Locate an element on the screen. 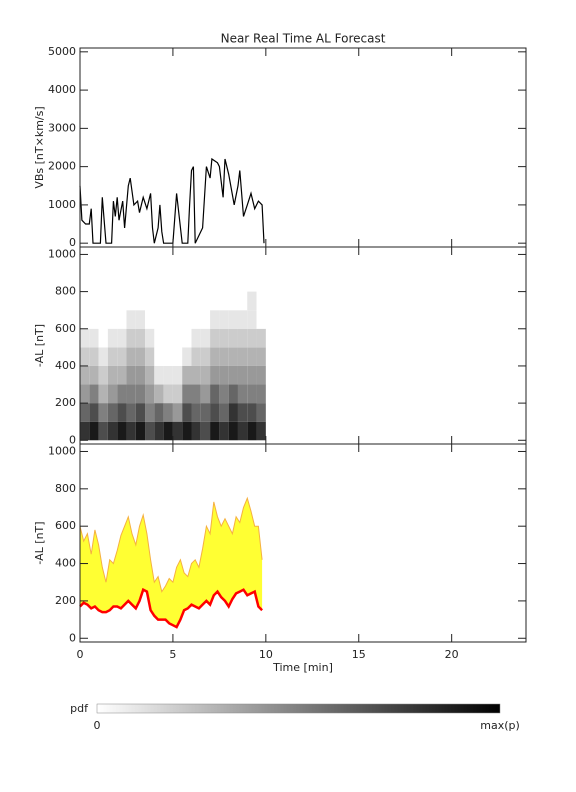  x-tick-label: 20 is located at coordinates (452, 654).